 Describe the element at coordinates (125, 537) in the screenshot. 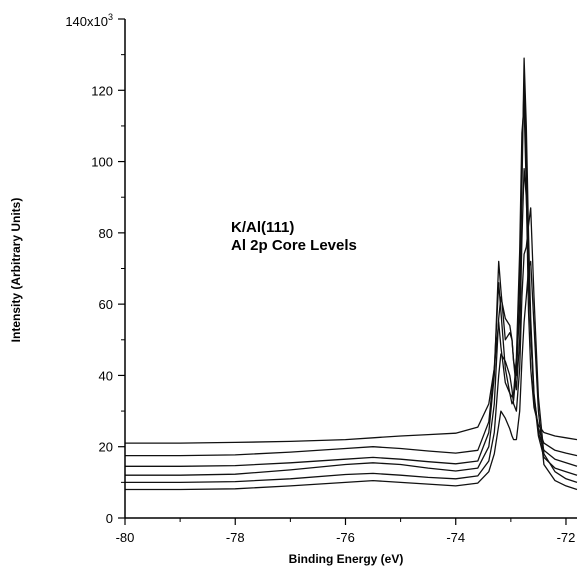

I see `x-tick-label: -80` at that location.